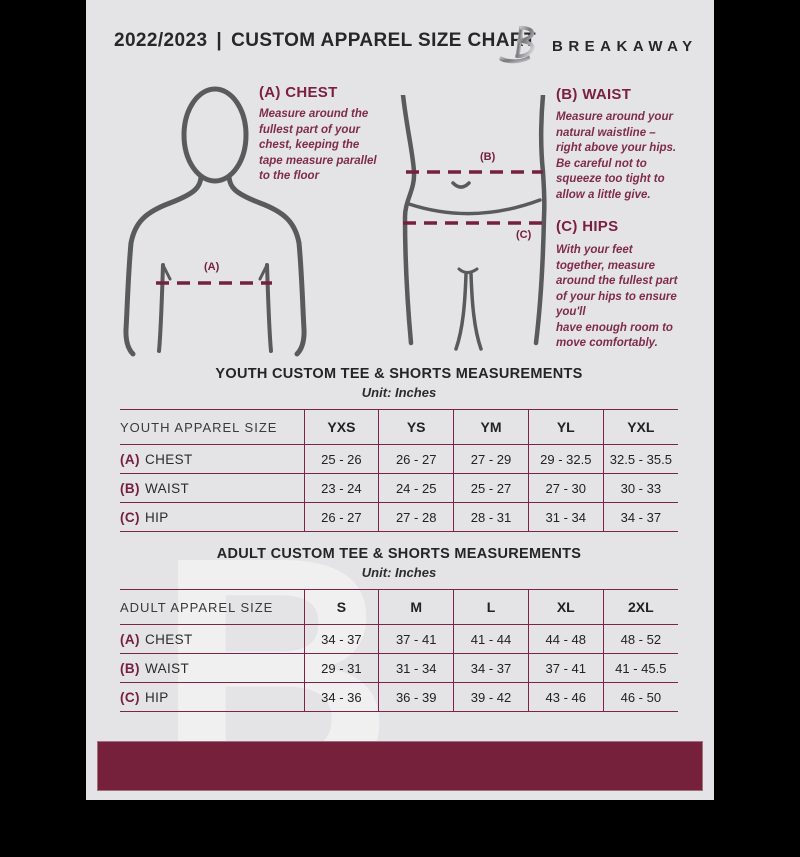  Describe the element at coordinates (565, 488) in the screenshot. I see `size-range-cell: 27 - 30` at that location.